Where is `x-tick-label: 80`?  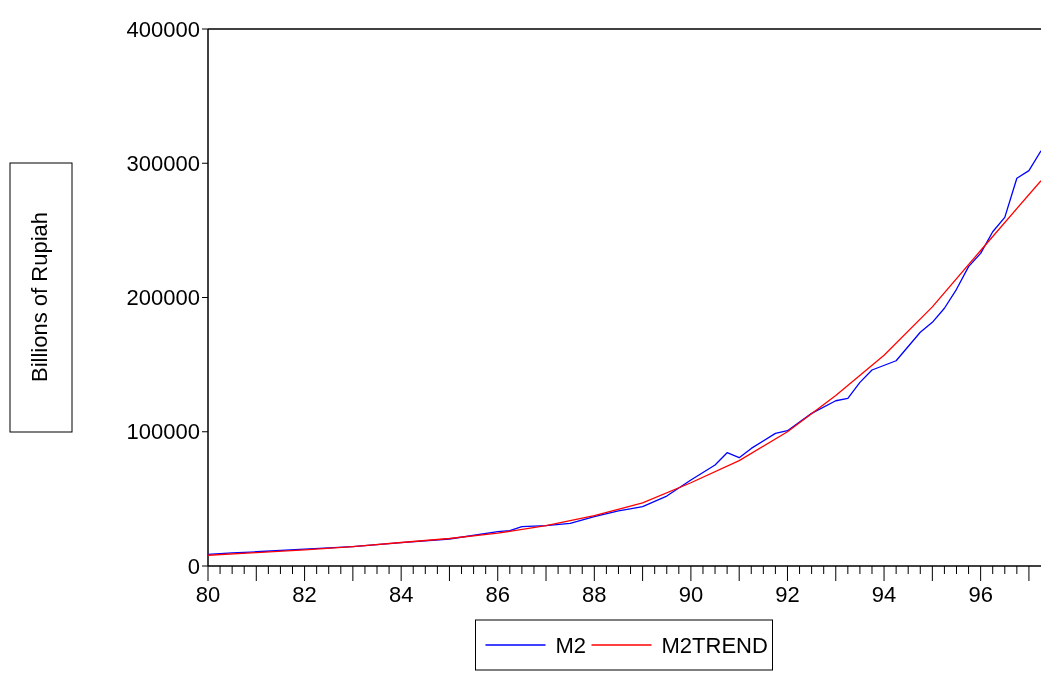 x-tick-label: 80 is located at coordinates (208, 594).